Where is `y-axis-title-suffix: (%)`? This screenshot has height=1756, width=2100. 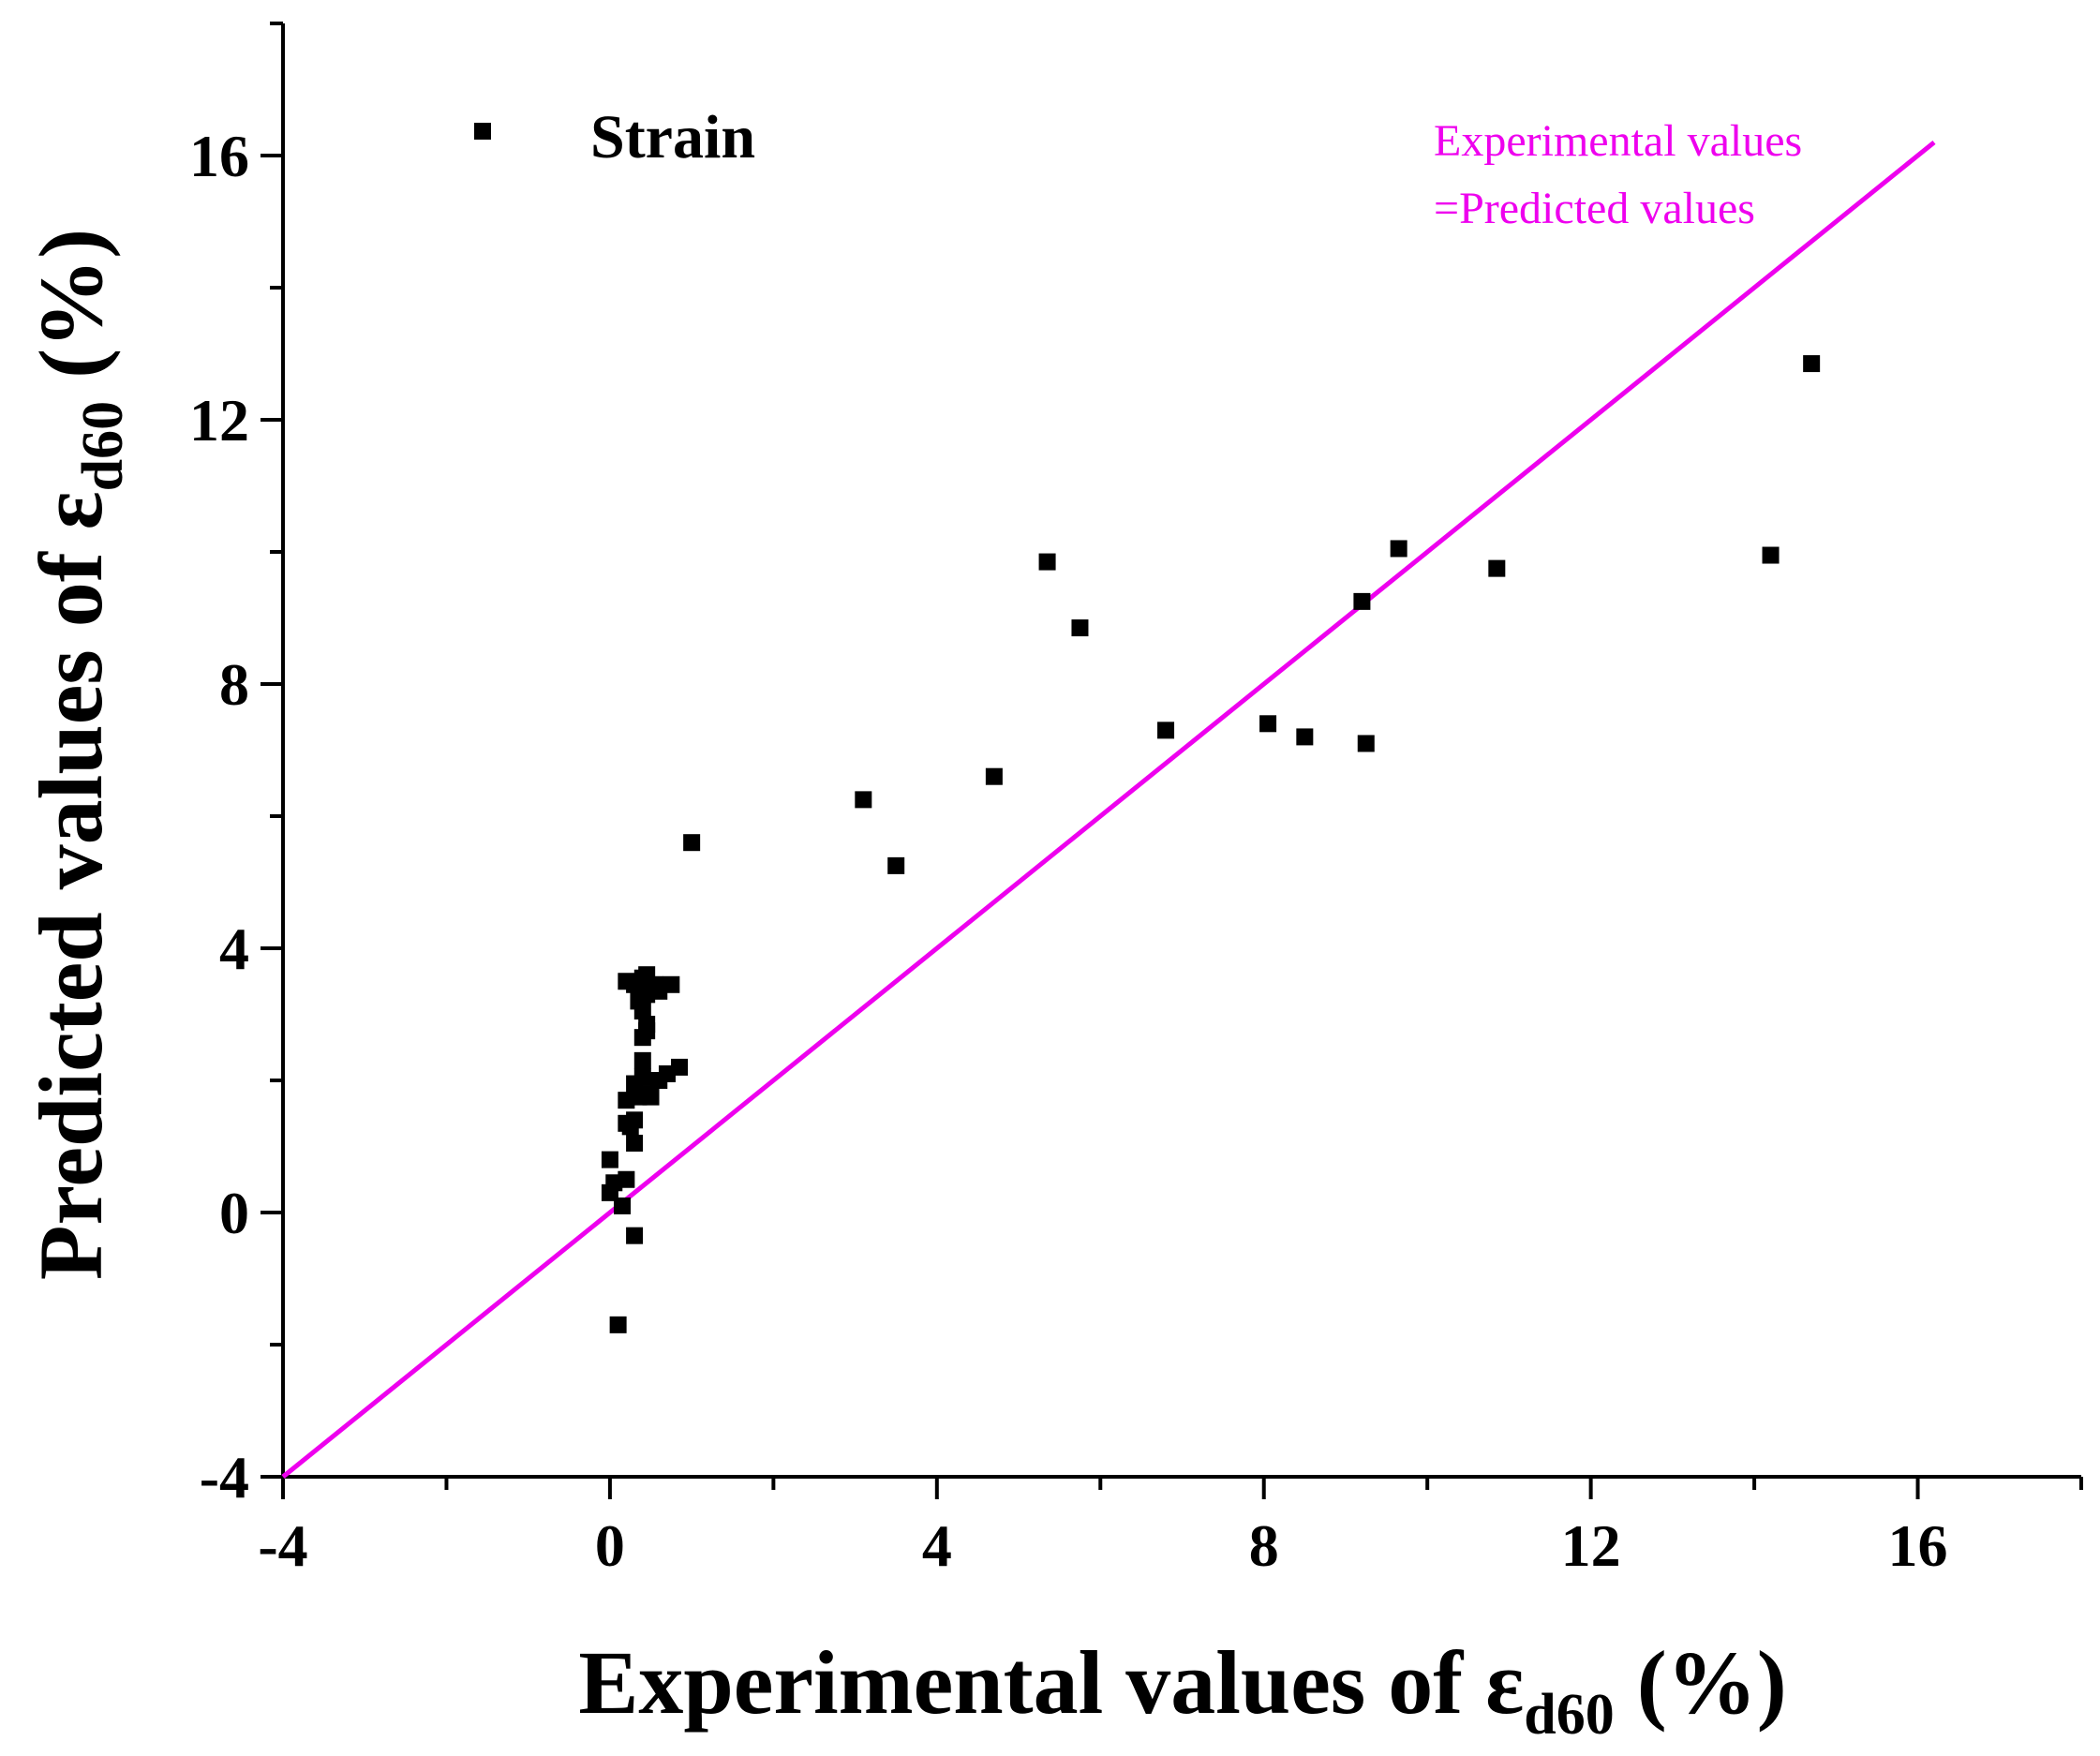
y-axis-title-suffix: (%) is located at coordinates (71, 315).